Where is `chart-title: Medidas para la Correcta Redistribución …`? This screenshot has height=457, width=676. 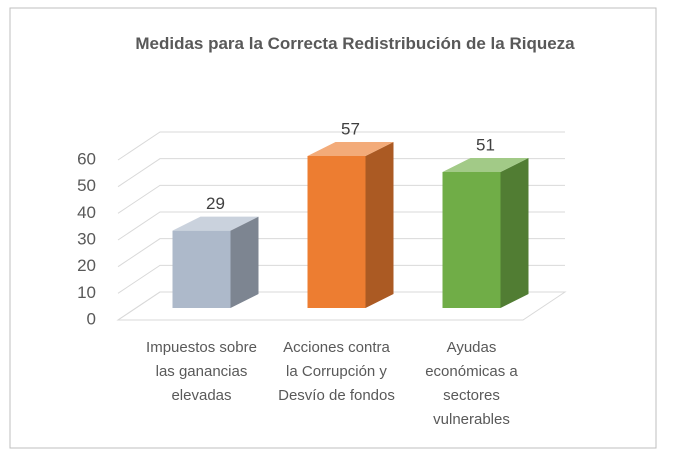 chart-title: Medidas para la Correcta Redistribución … is located at coordinates (355, 43).